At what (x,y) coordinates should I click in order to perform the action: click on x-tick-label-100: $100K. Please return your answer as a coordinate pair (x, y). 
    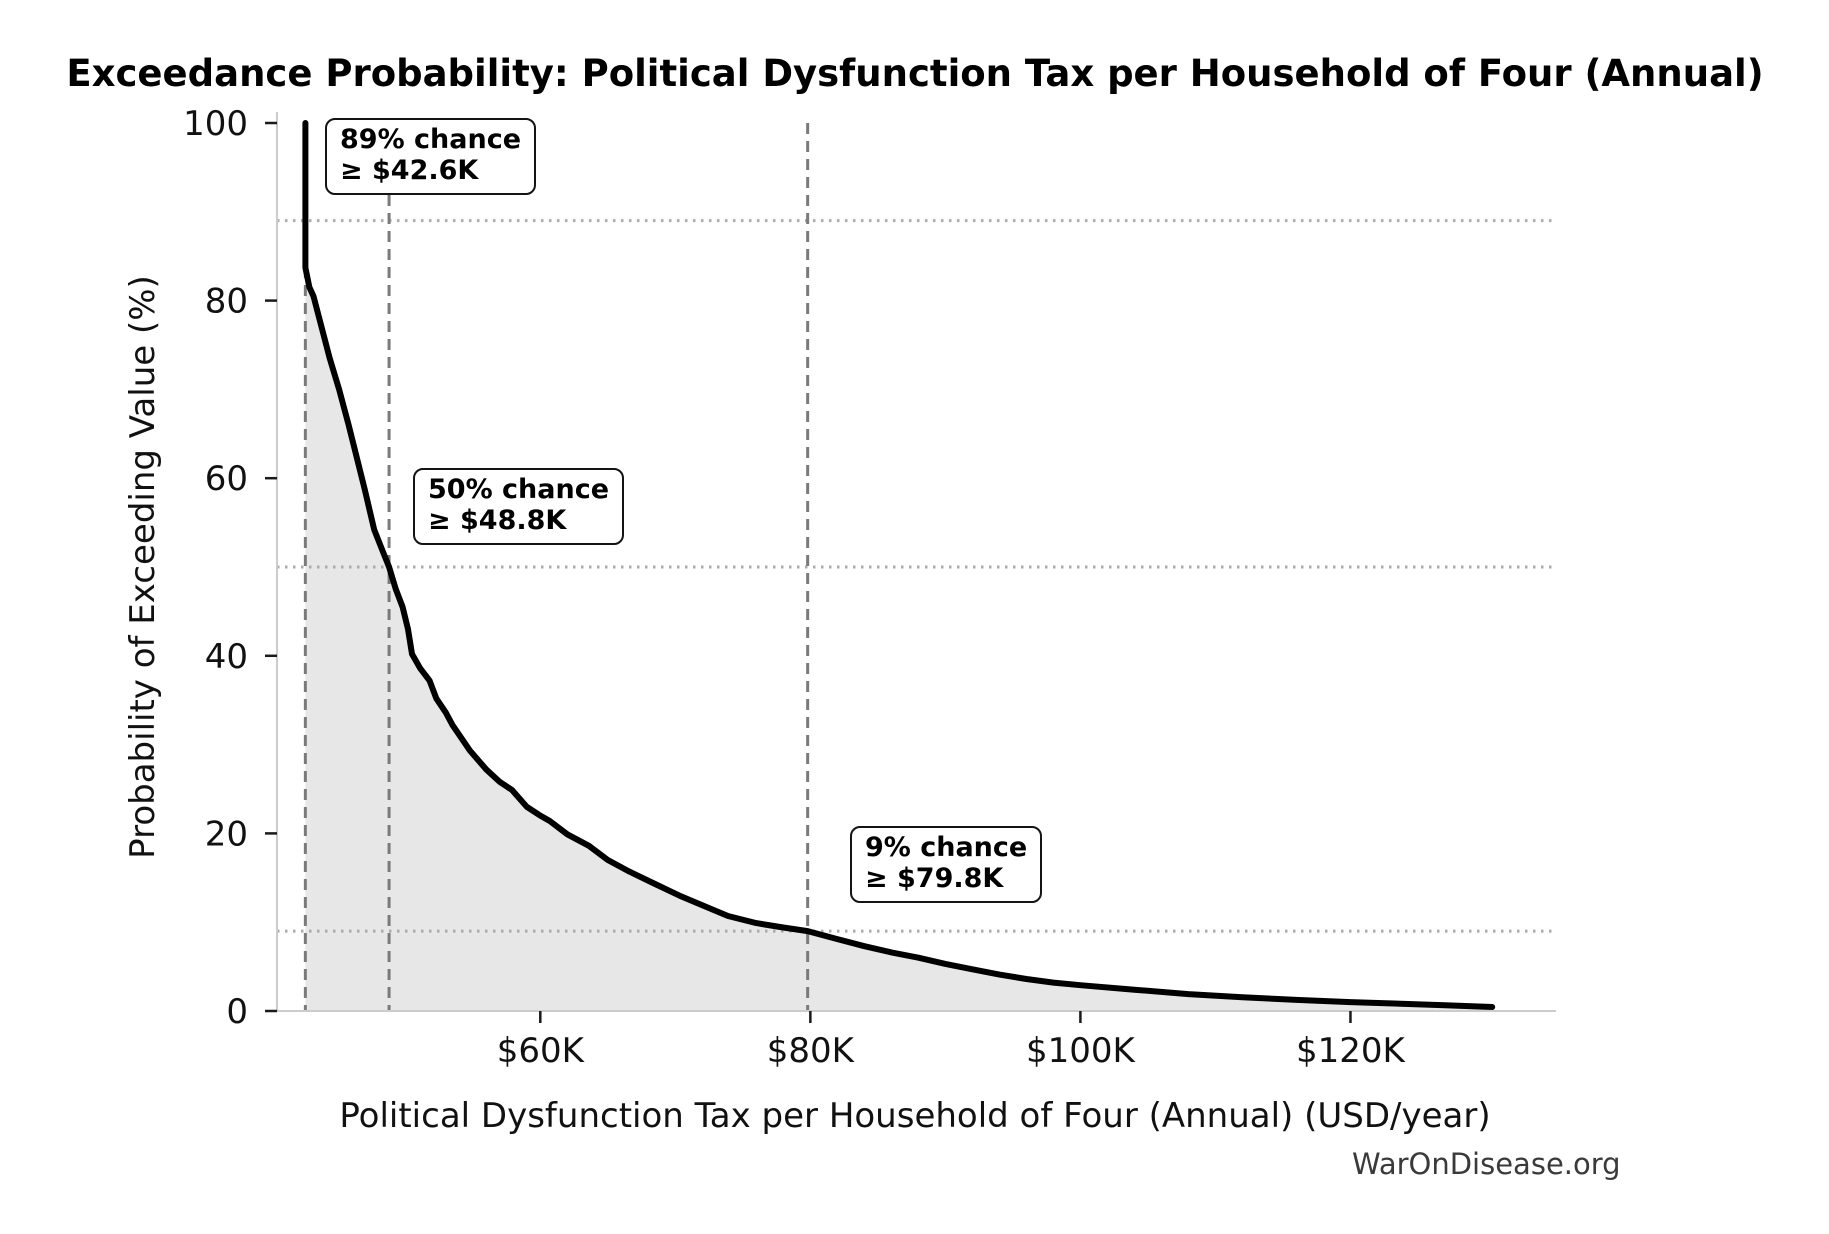
    Looking at the image, I should click on (1081, 1051).